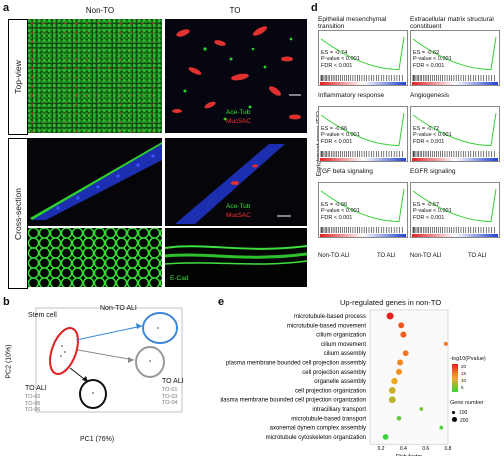 The height and width of the screenshot is (457, 504). I want to click on stain-label-ace-tub-mid: Ace-Tub, so click(238, 206).